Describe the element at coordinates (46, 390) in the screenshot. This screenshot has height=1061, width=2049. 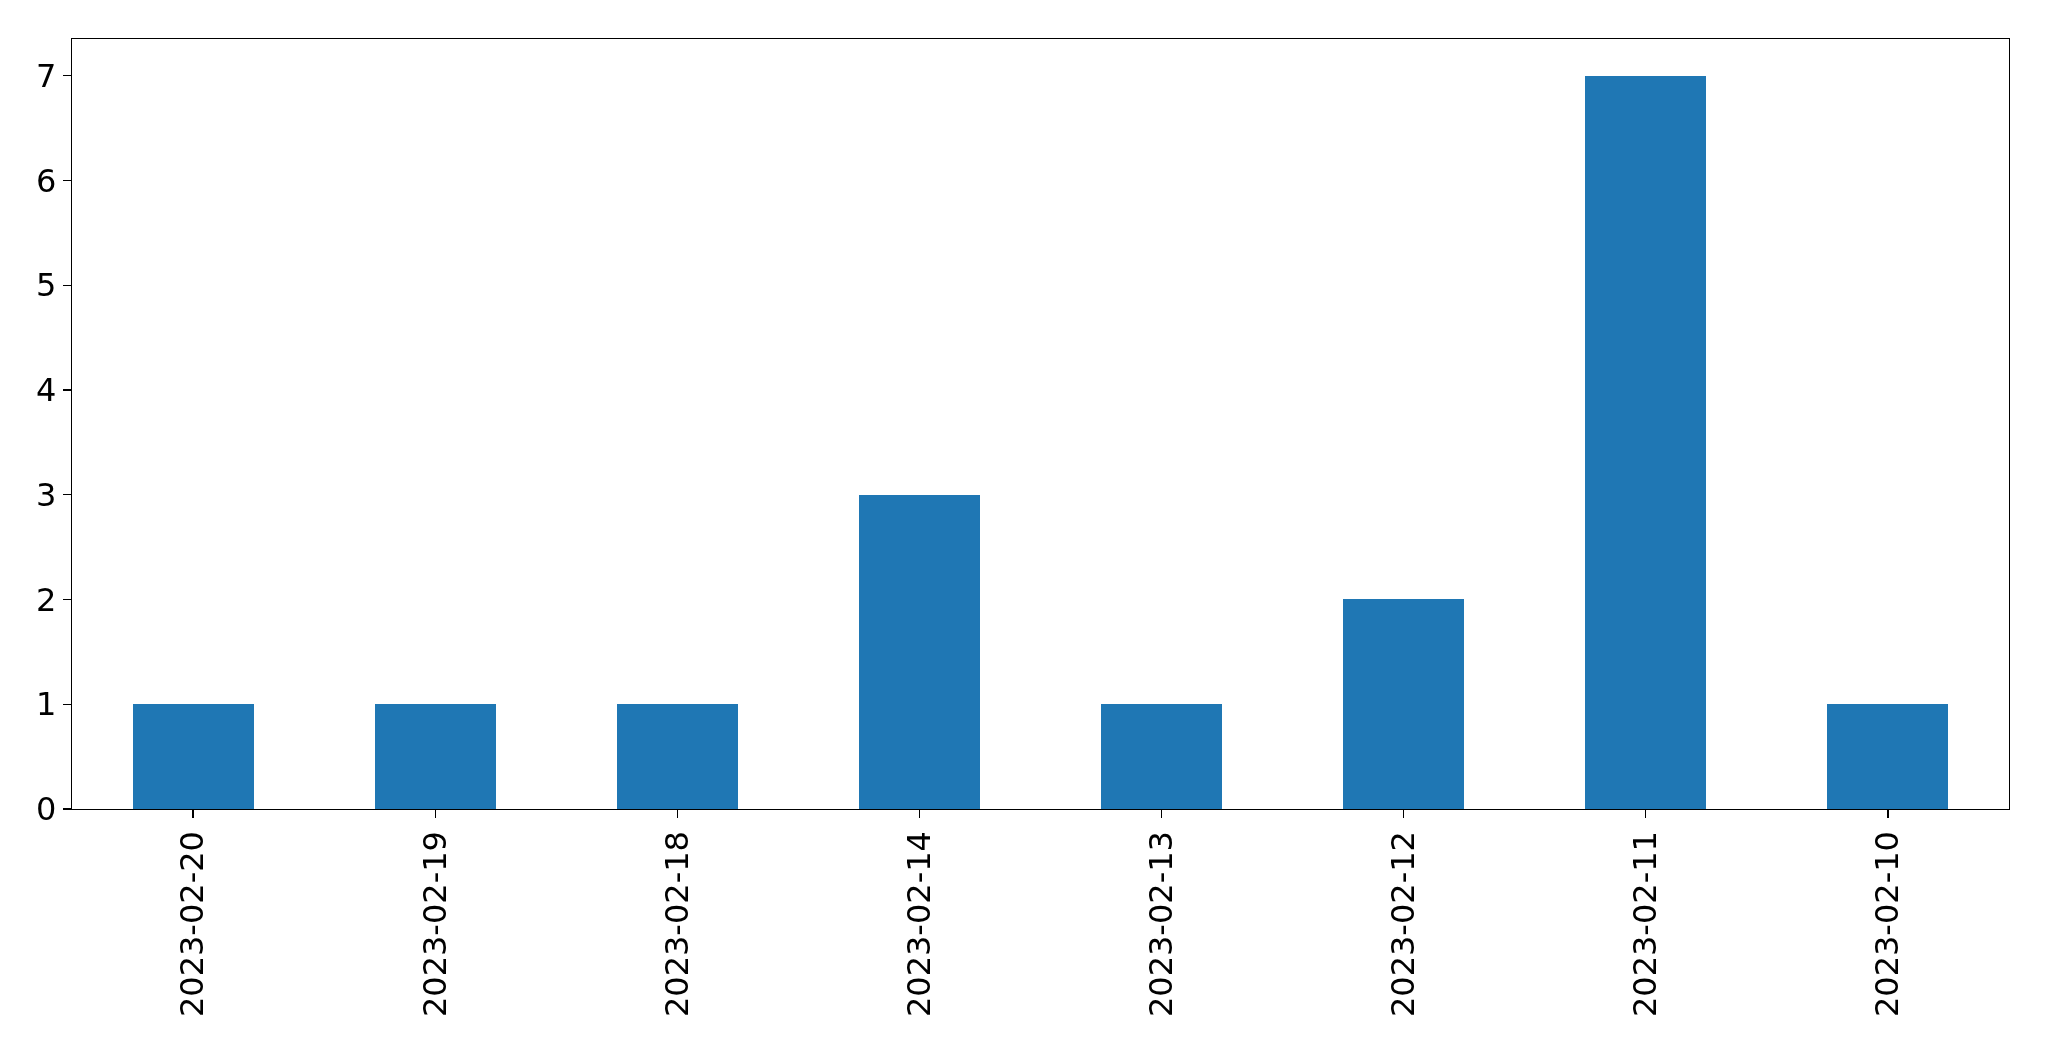
I see `y-tick-label: 4` at that location.